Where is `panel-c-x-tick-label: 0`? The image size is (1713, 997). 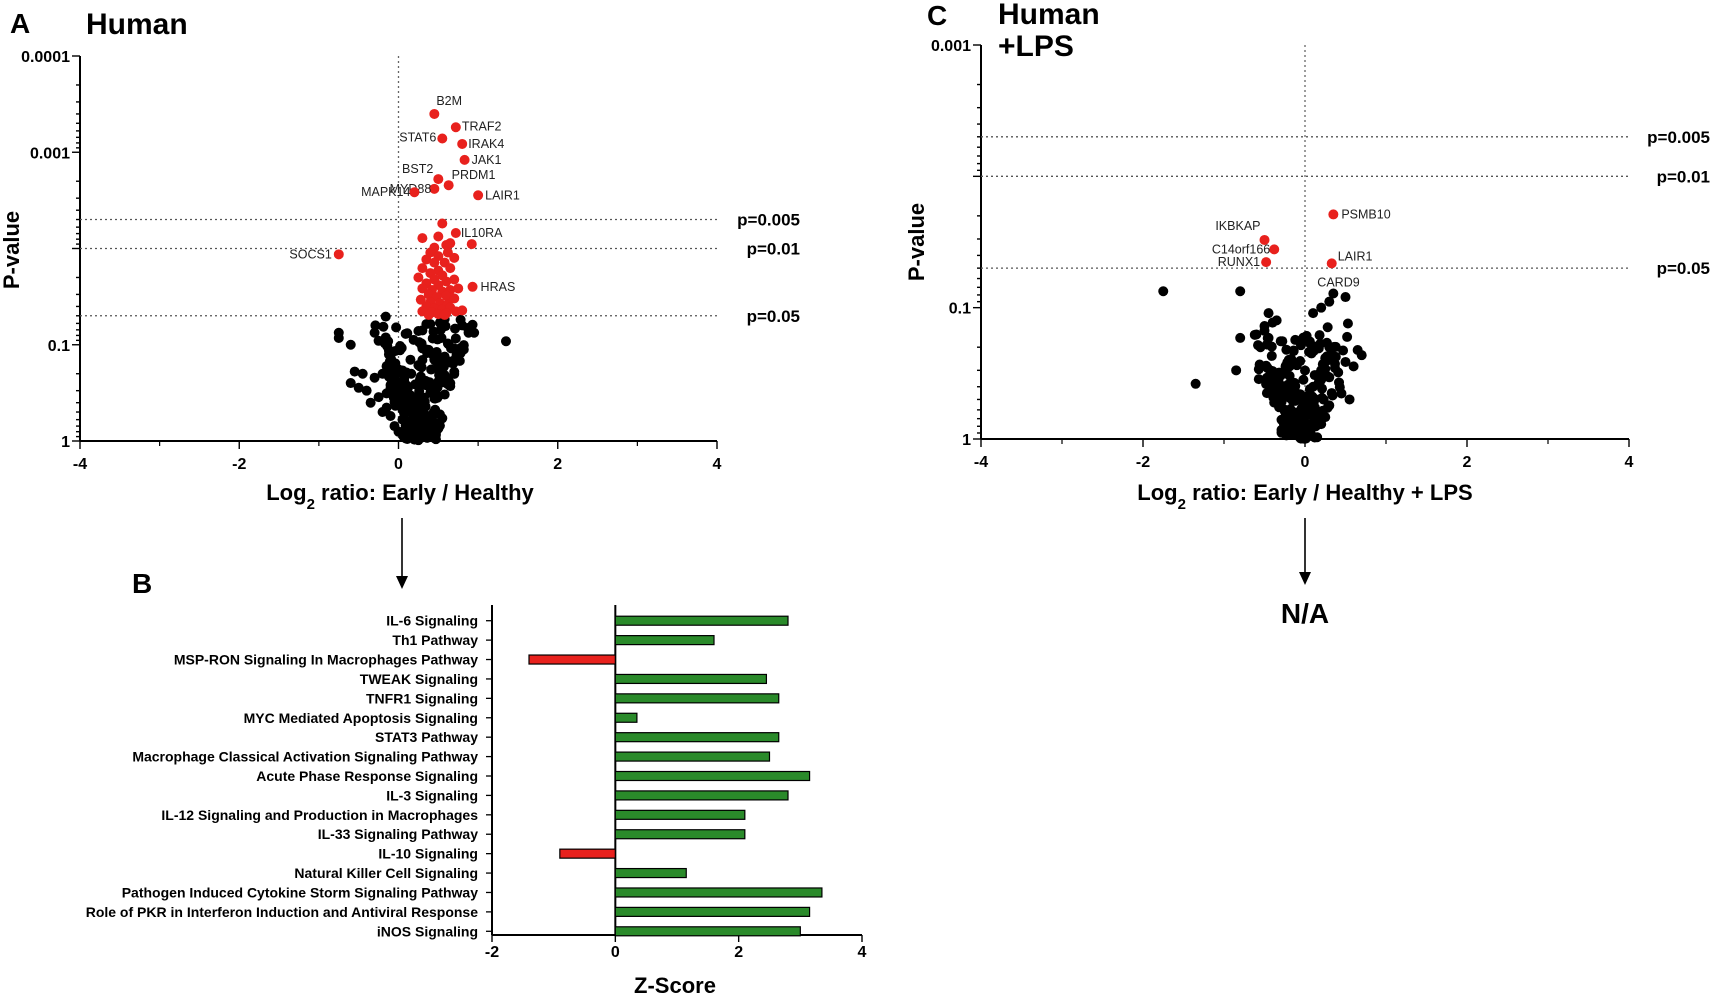 panel-c-x-tick-label: 0 is located at coordinates (1305, 462).